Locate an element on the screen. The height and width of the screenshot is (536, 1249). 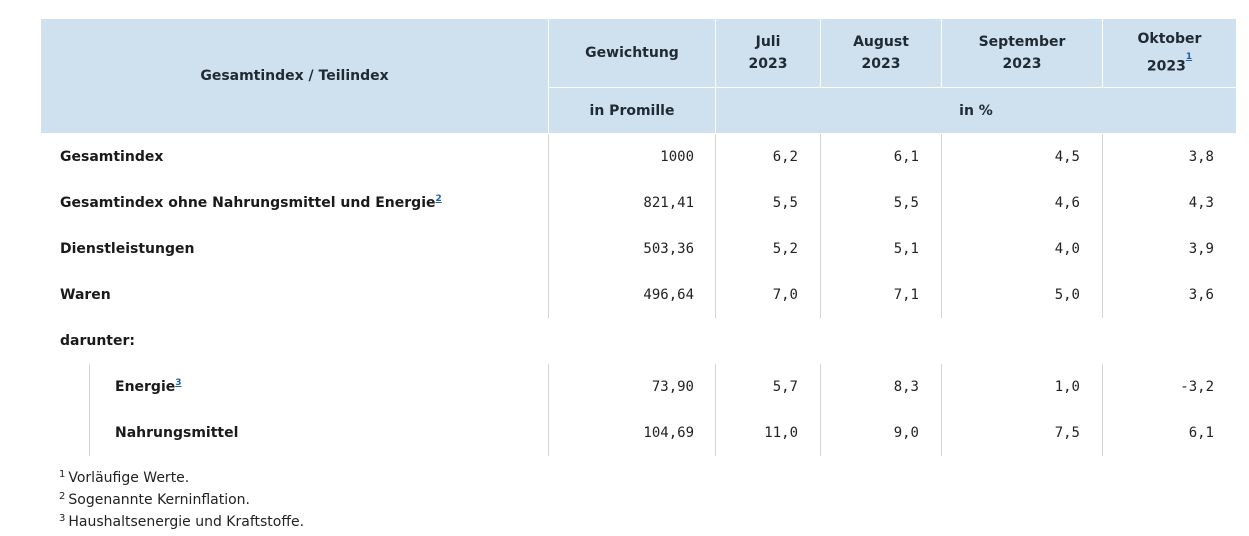
table-subheading-row: darunter: is located at coordinates (638, 341).